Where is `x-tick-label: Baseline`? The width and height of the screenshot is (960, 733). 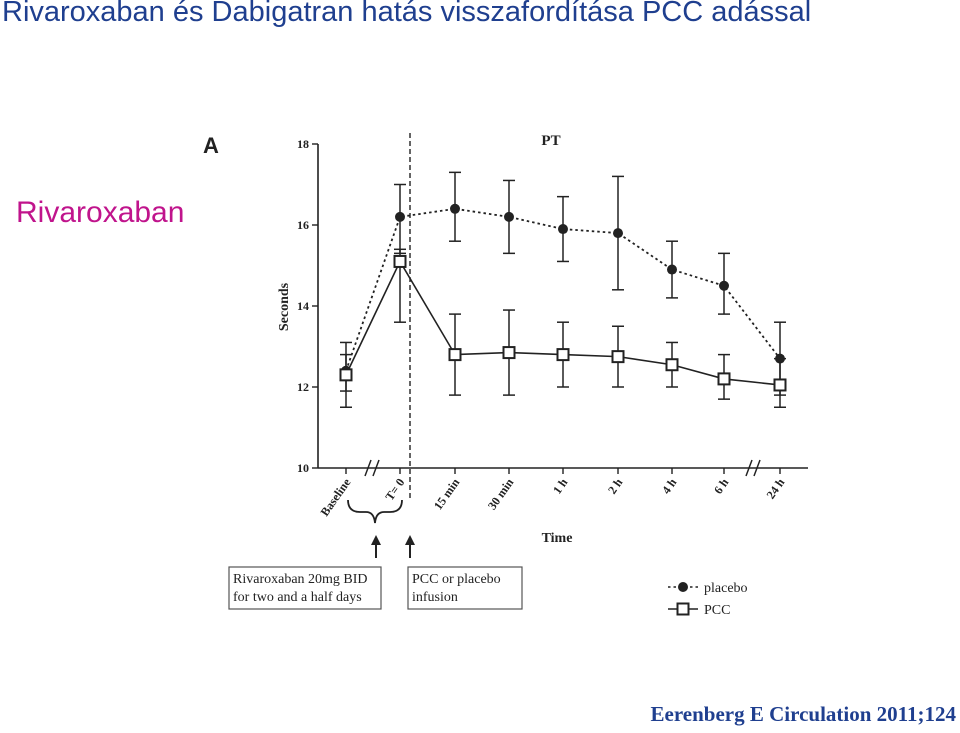 x-tick-label: Baseline is located at coordinates (336, 497).